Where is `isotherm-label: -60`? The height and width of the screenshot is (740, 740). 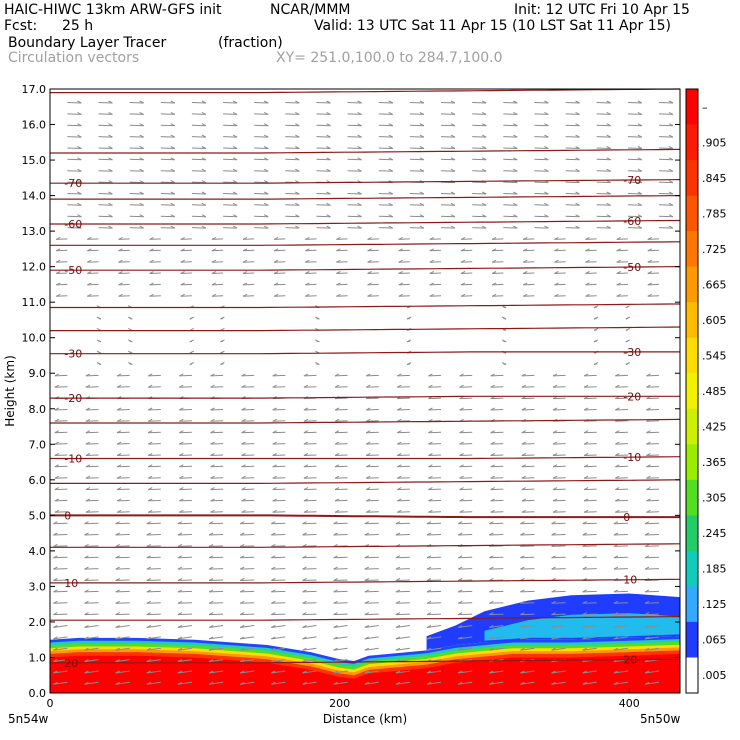
isotherm-label: -60 is located at coordinates (632, 221).